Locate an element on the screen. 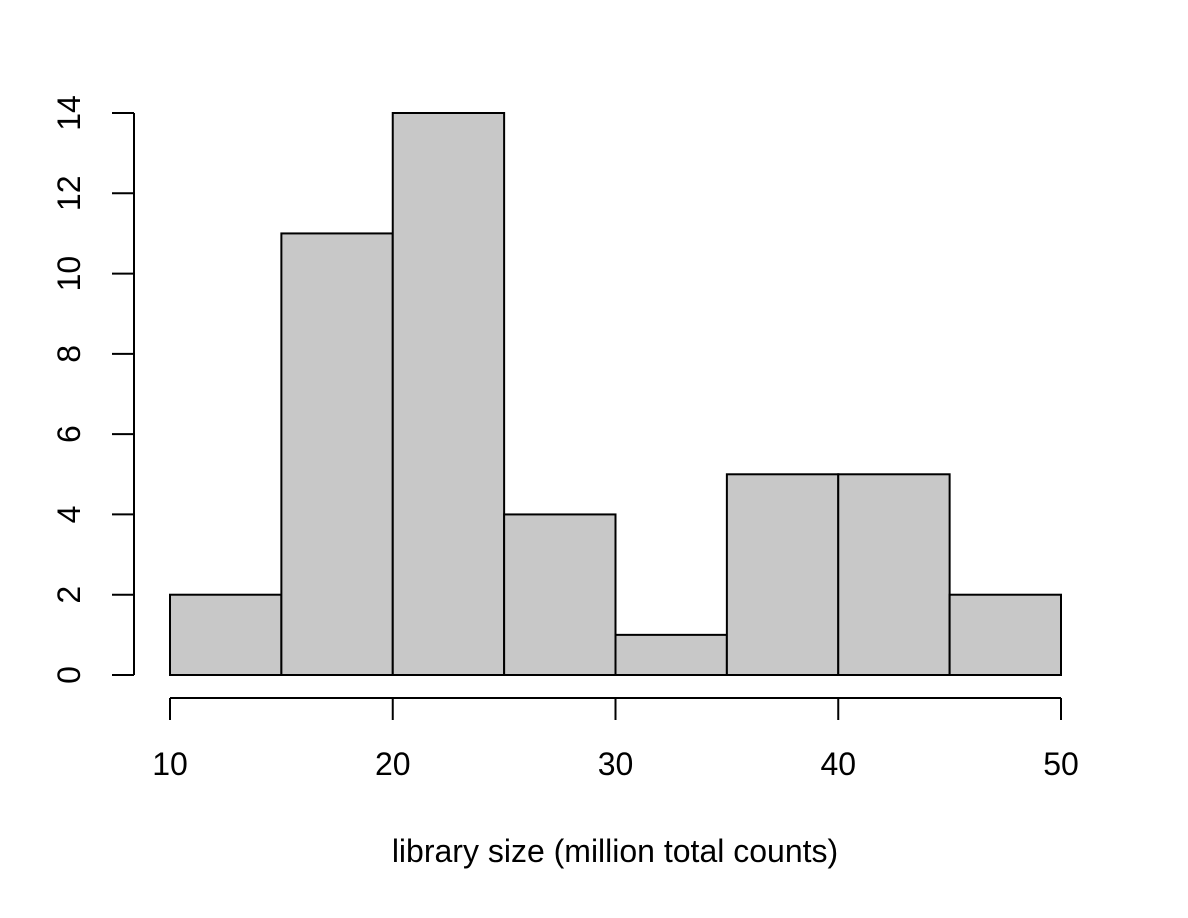  x-tick-label: 40 is located at coordinates (838, 764).